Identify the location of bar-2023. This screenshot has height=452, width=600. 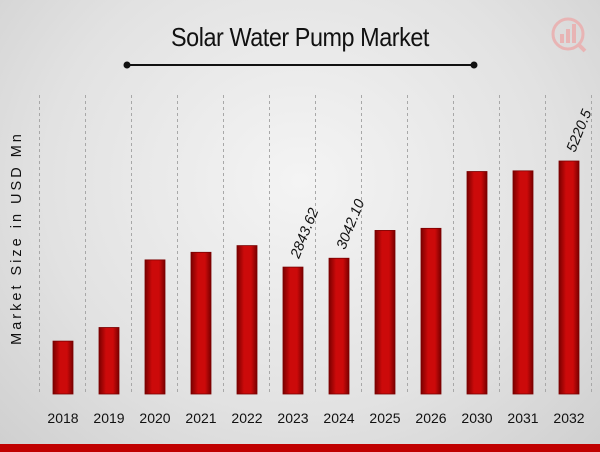
(293, 330).